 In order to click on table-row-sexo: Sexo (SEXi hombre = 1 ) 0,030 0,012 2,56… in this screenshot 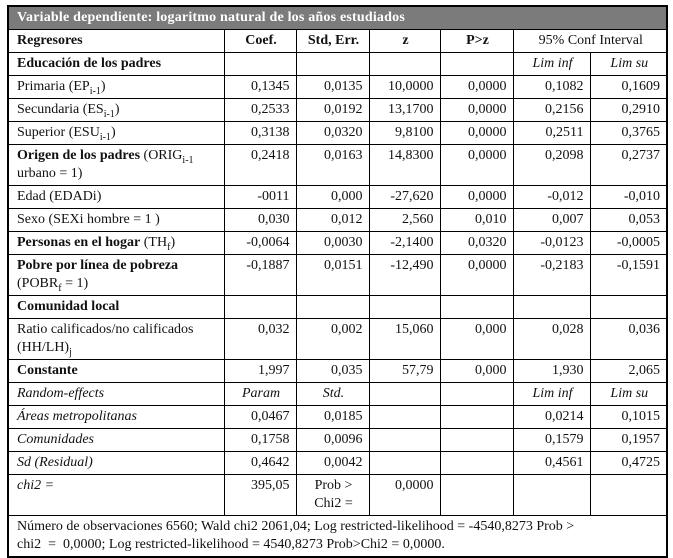, I will do `click(337, 220)`.